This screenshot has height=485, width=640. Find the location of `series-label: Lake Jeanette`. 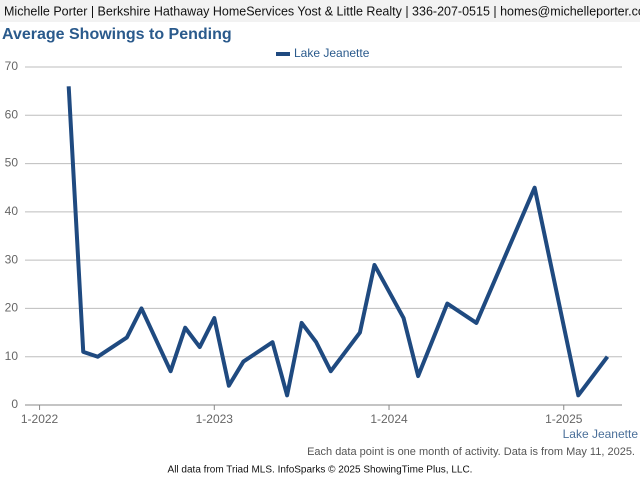

series-label: Lake Jeanette is located at coordinates (601, 434).